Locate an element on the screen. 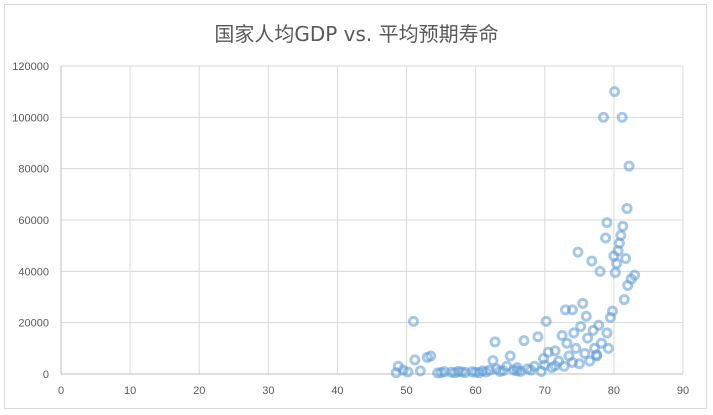 This screenshot has width=713, height=415. y-tick-label: 40000 is located at coordinates (33, 272).